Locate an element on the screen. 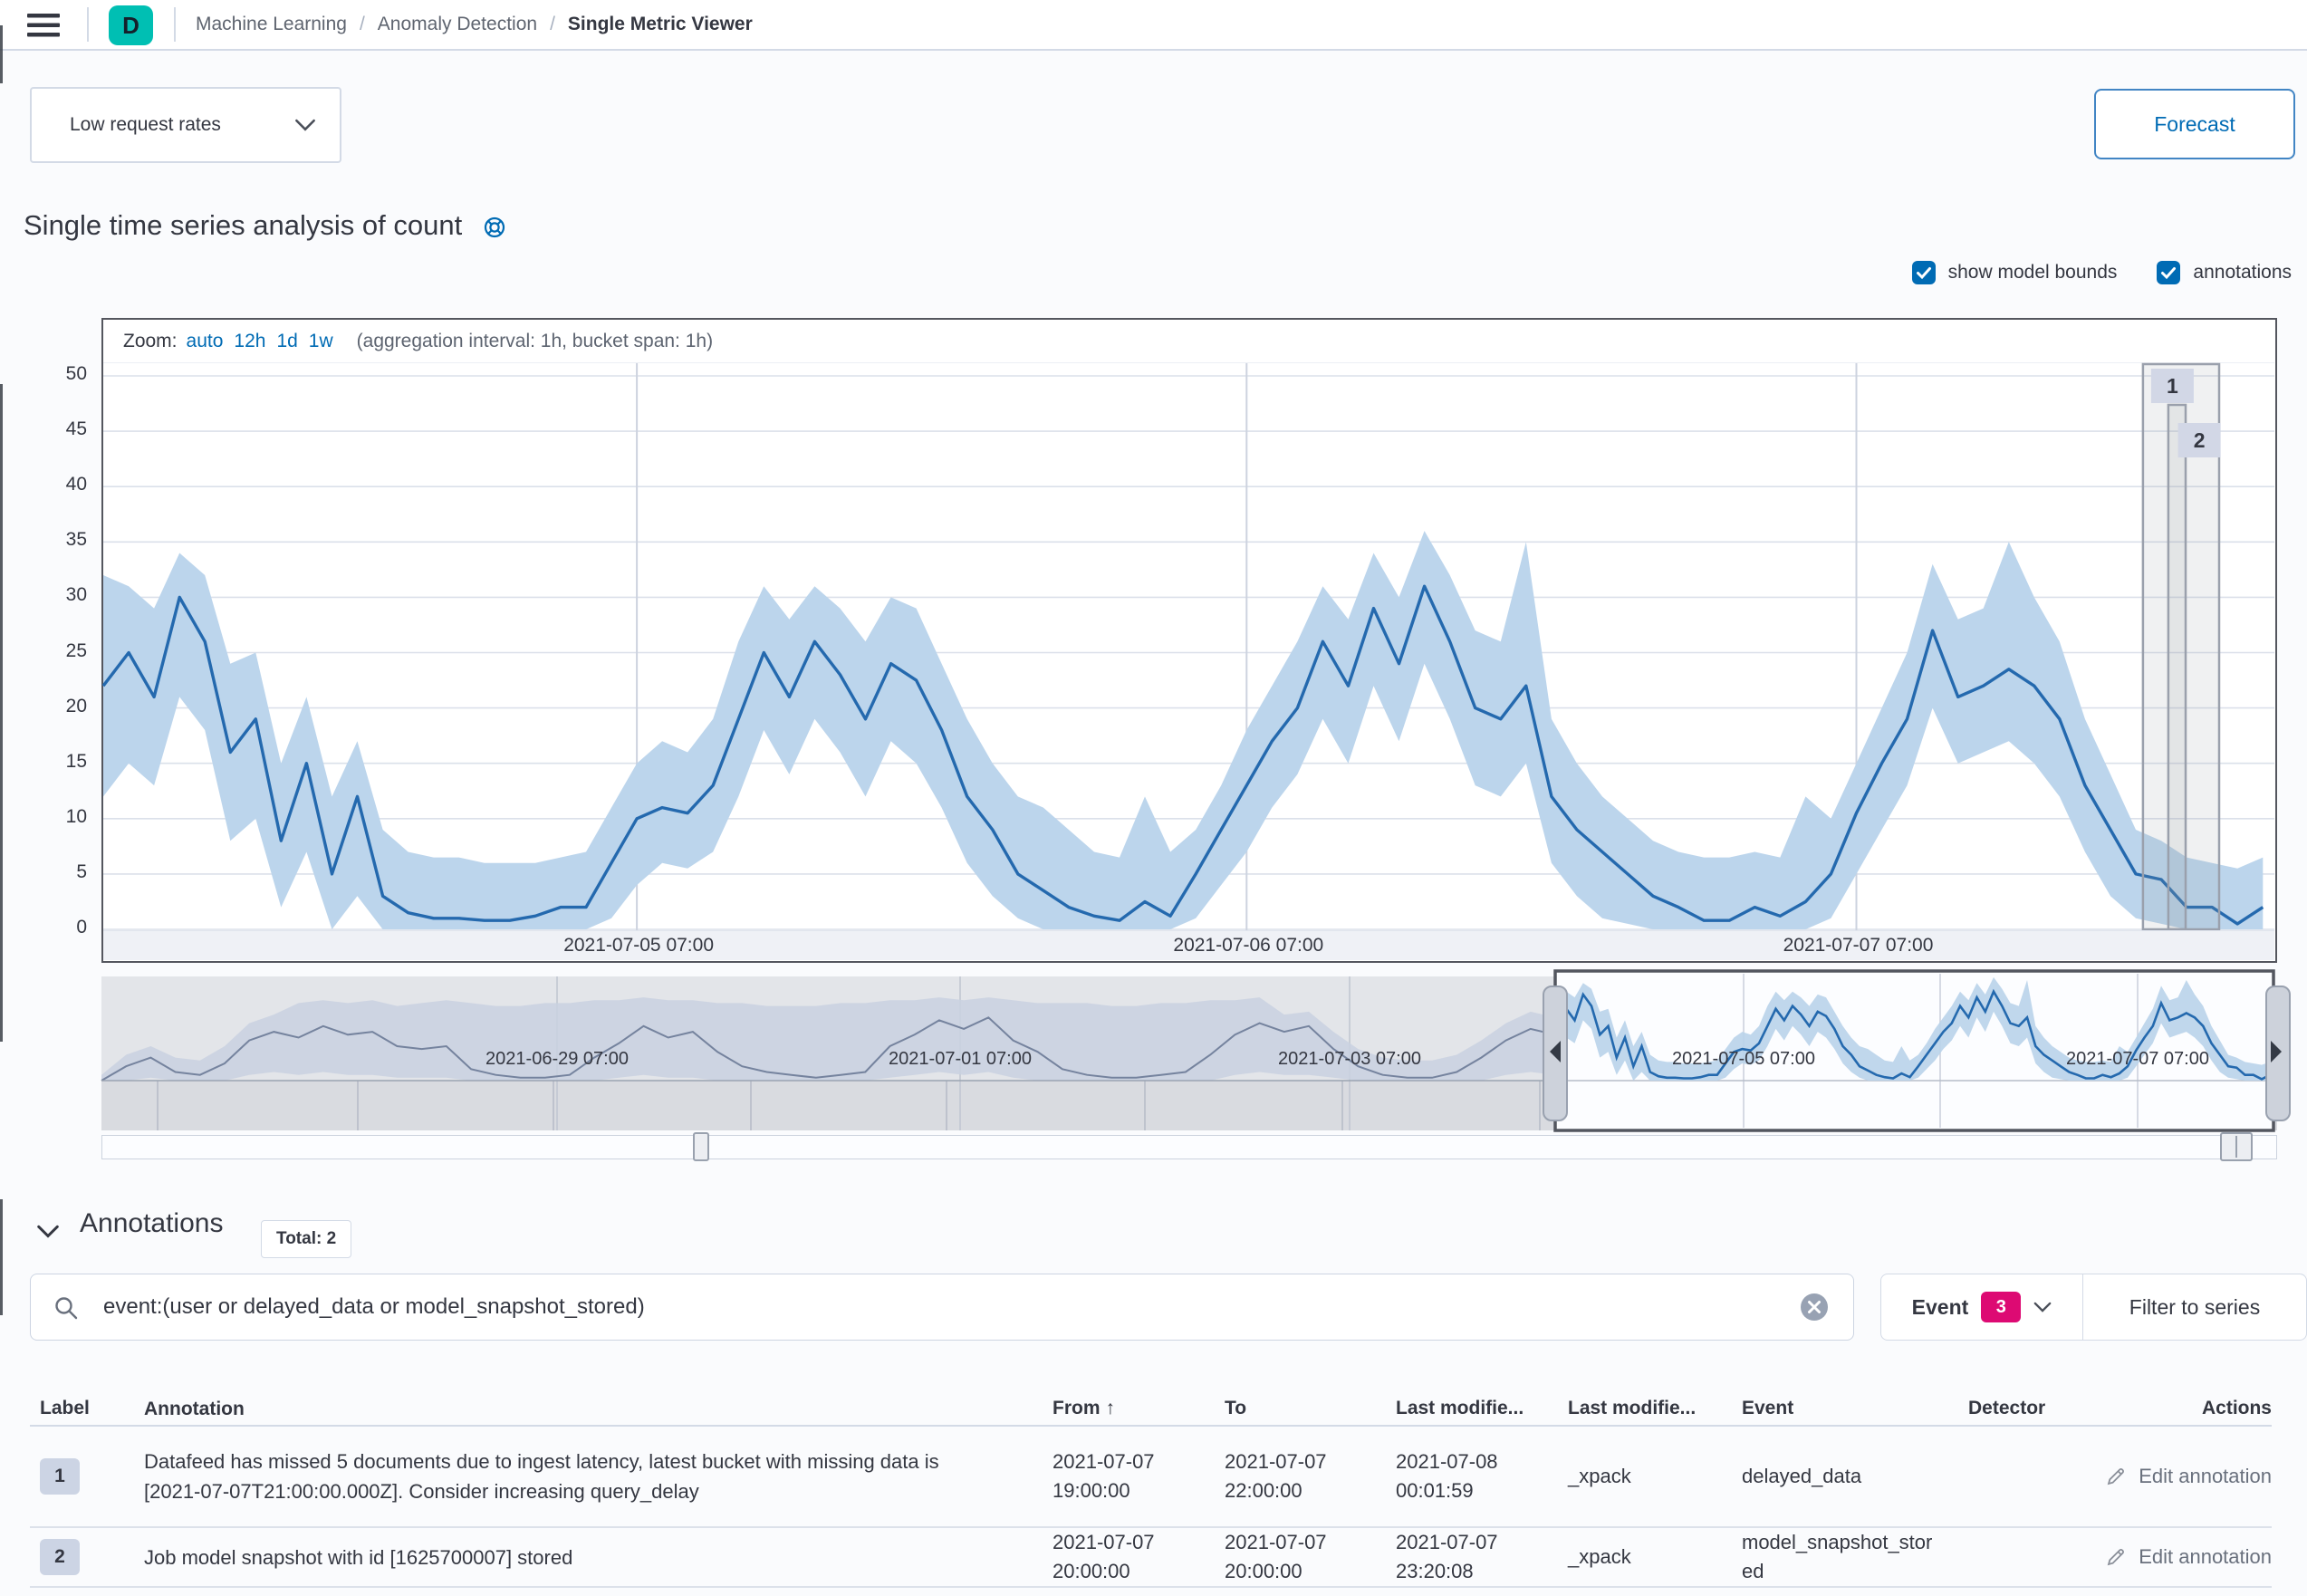  annotation-label-badge: 2 is located at coordinates (60, 1557).